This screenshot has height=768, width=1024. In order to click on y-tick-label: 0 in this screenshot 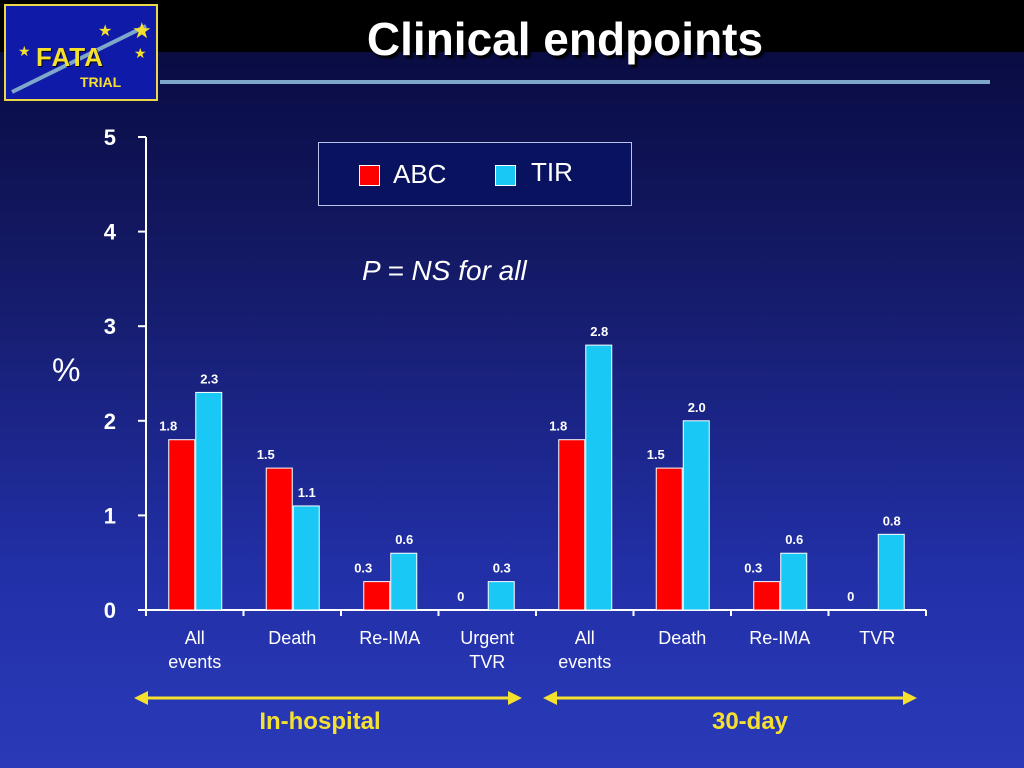, I will do `click(110, 610)`.